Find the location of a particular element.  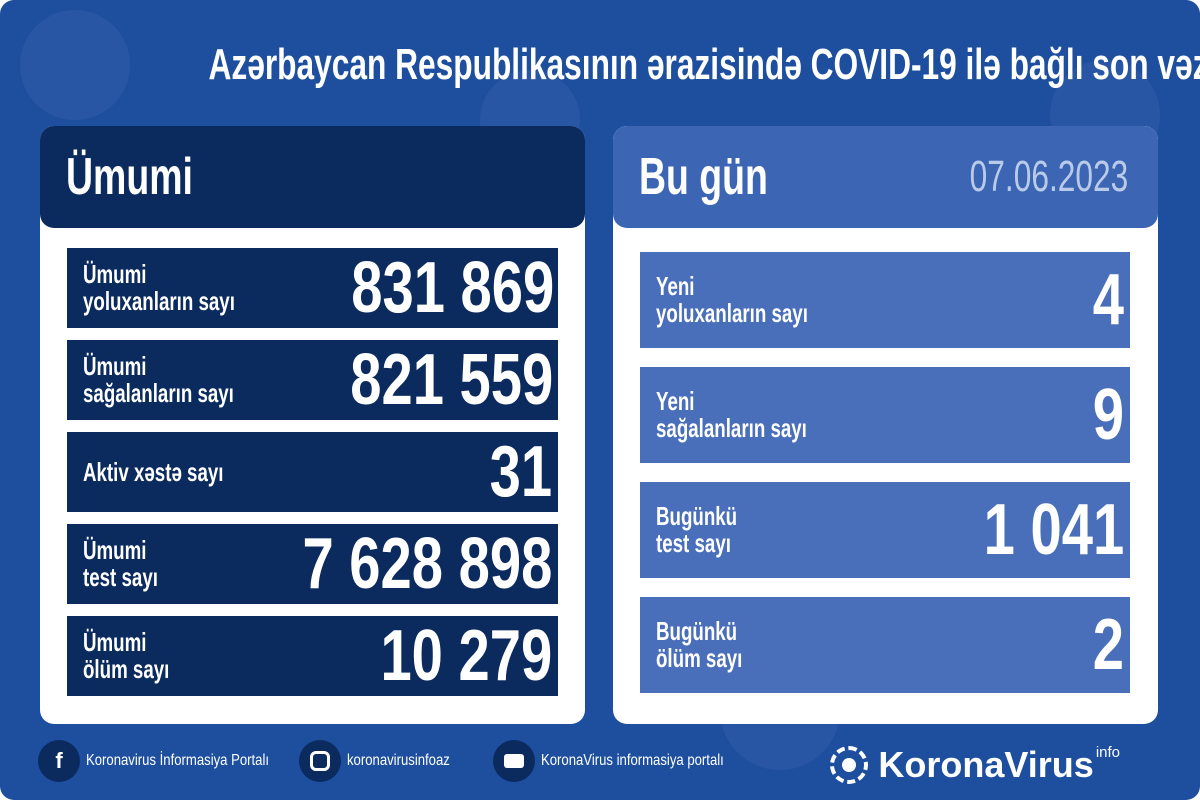

today-row-deaths: Bugünkü ölüm sayı 2 is located at coordinates (885, 645).